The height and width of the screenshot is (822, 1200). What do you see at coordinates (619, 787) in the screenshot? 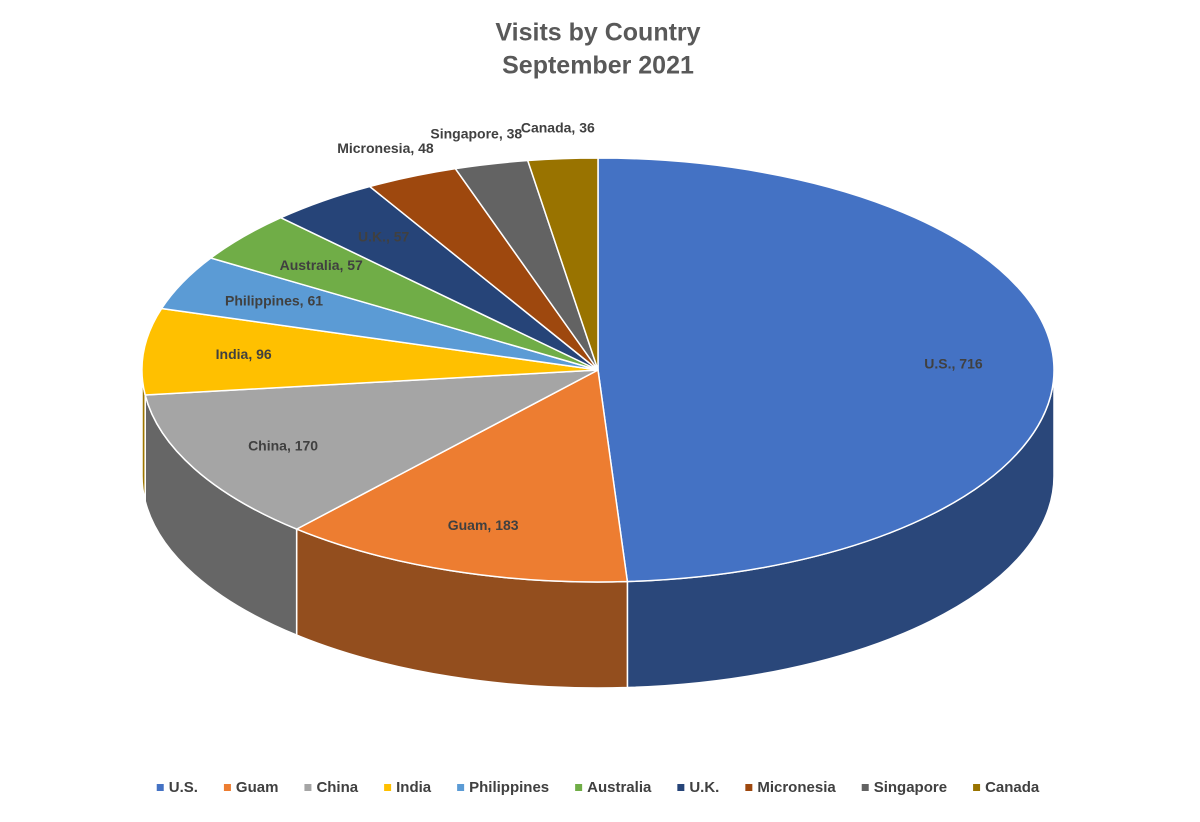
I see `legend-label: Australia` at bounding box center [619, 787].